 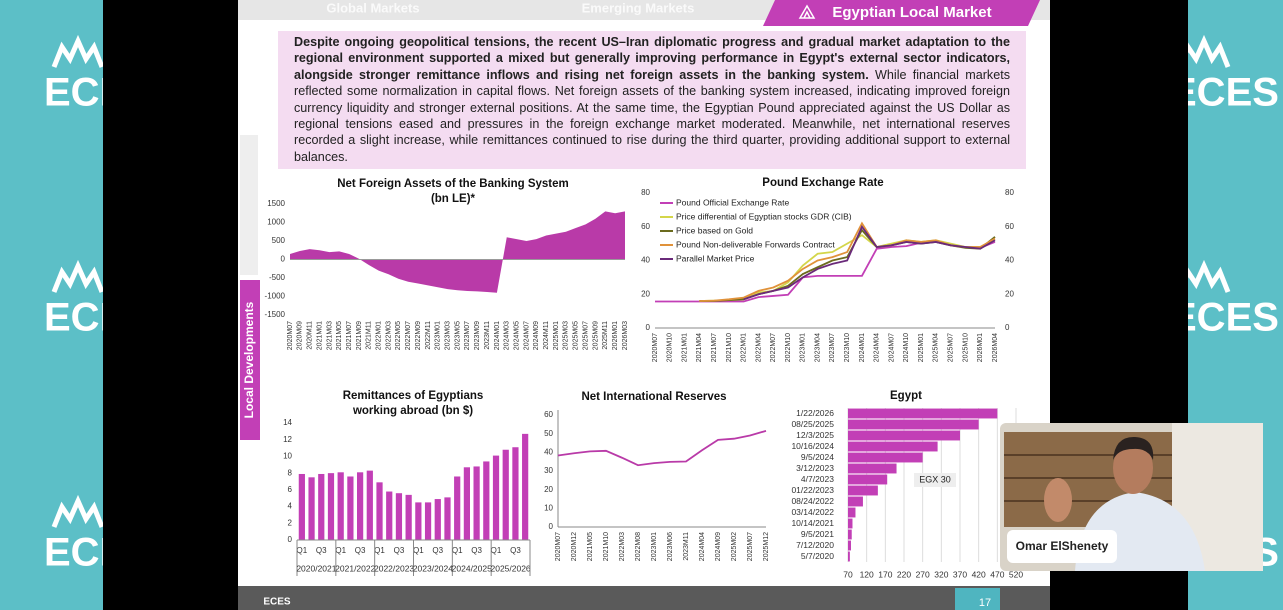 I want to click on tick-label: 2021M01, so click(x=319, y=335).